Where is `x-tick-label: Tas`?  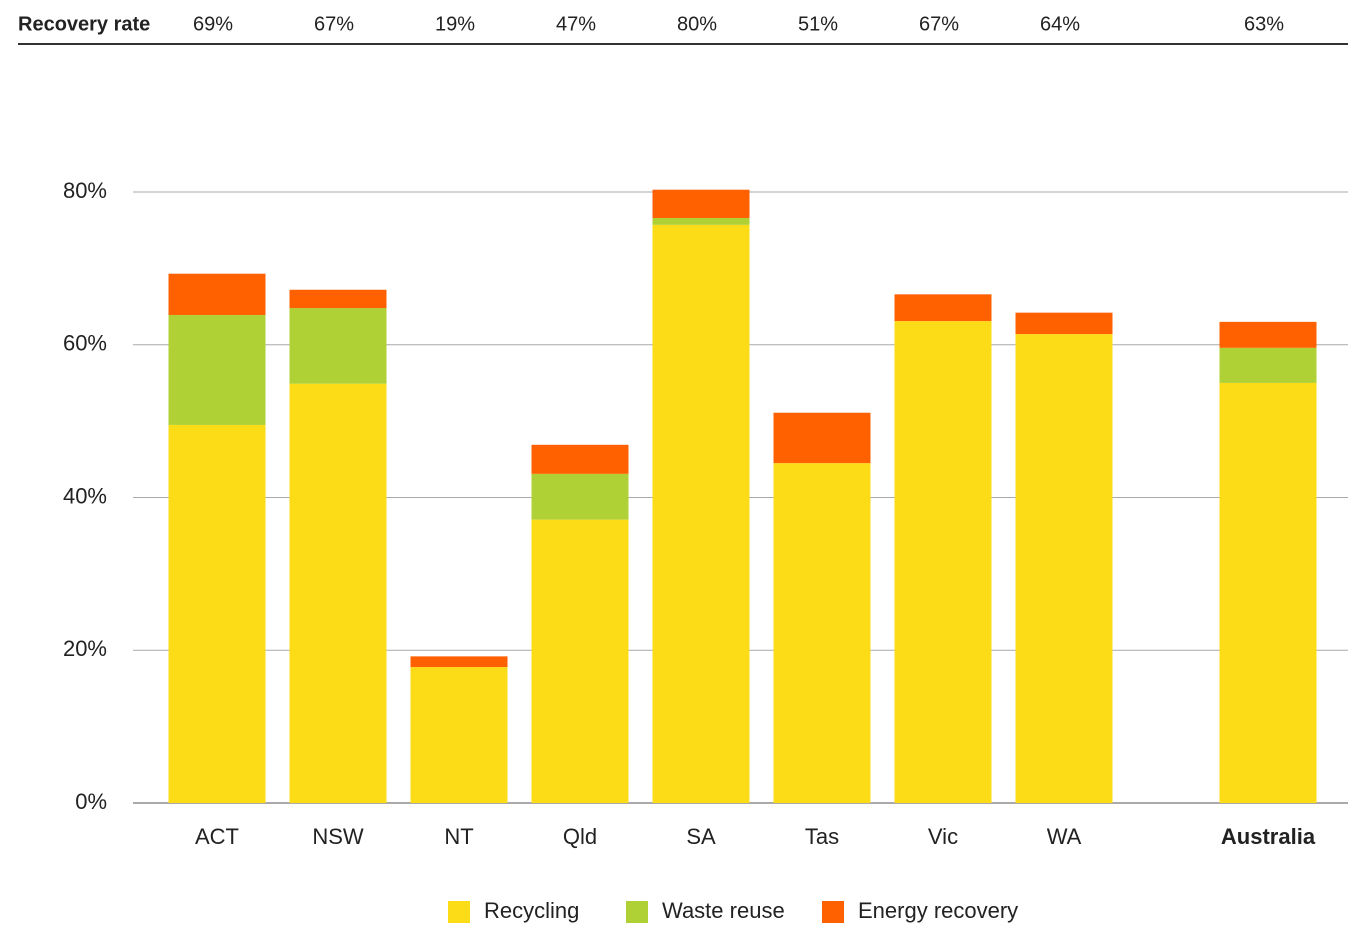 x-tick-label: Tas is located at coordinates (822, 836).